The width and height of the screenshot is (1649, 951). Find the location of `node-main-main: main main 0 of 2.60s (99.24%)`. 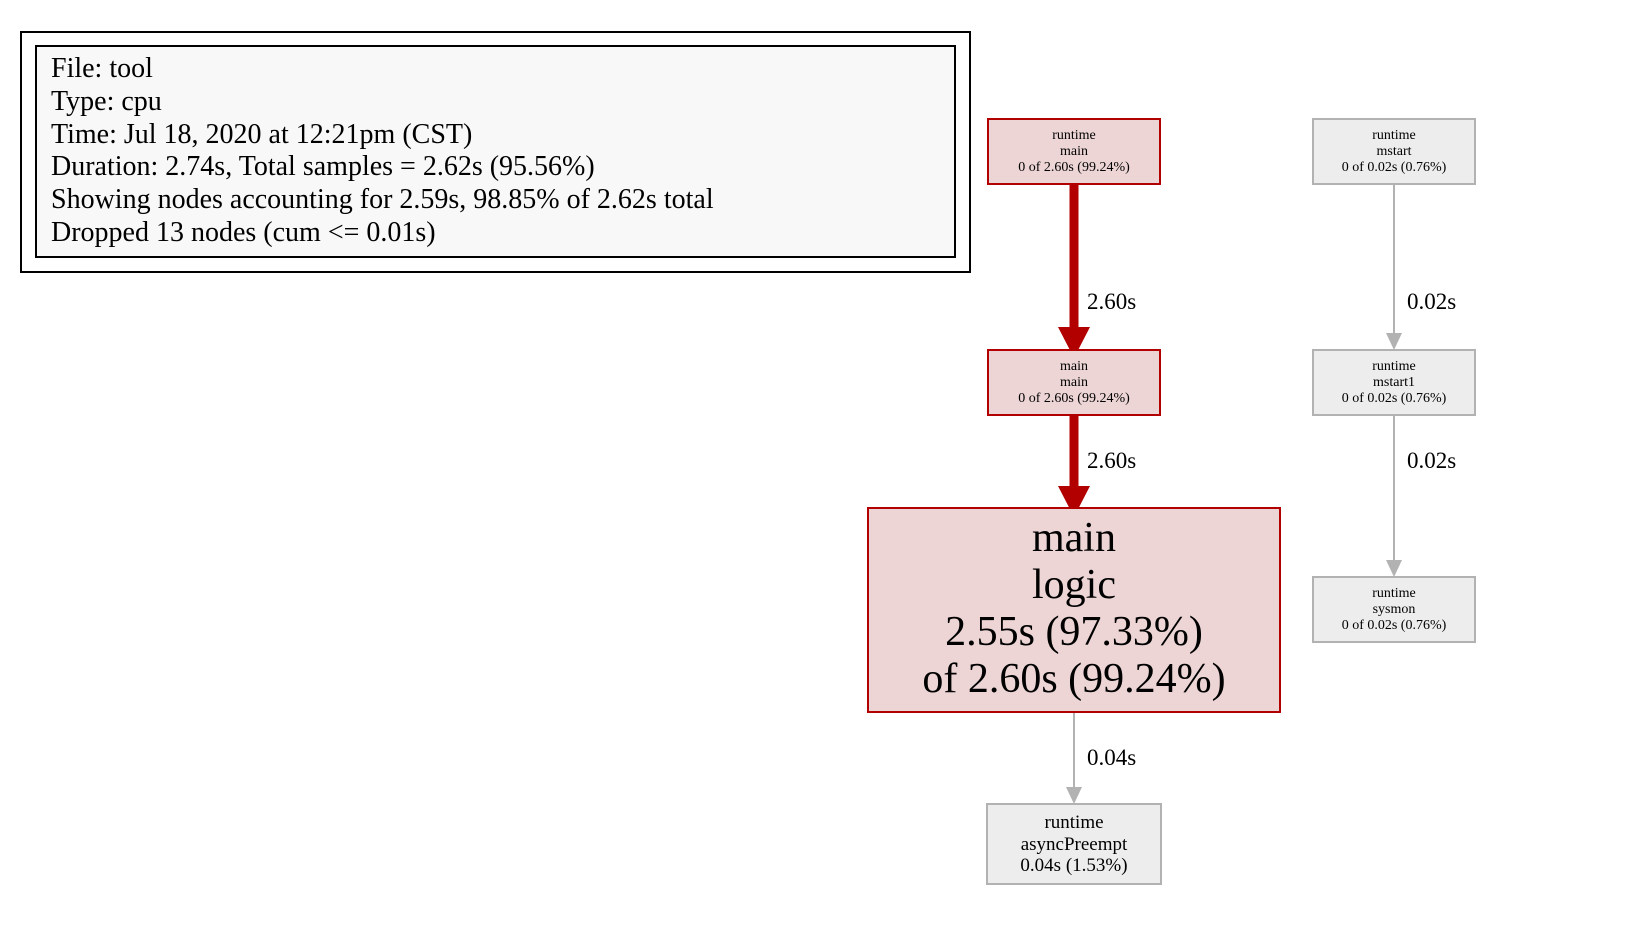

node-main-main: main main 0 of 2.60s (99.24%) is located at coordinates (1074, 382).